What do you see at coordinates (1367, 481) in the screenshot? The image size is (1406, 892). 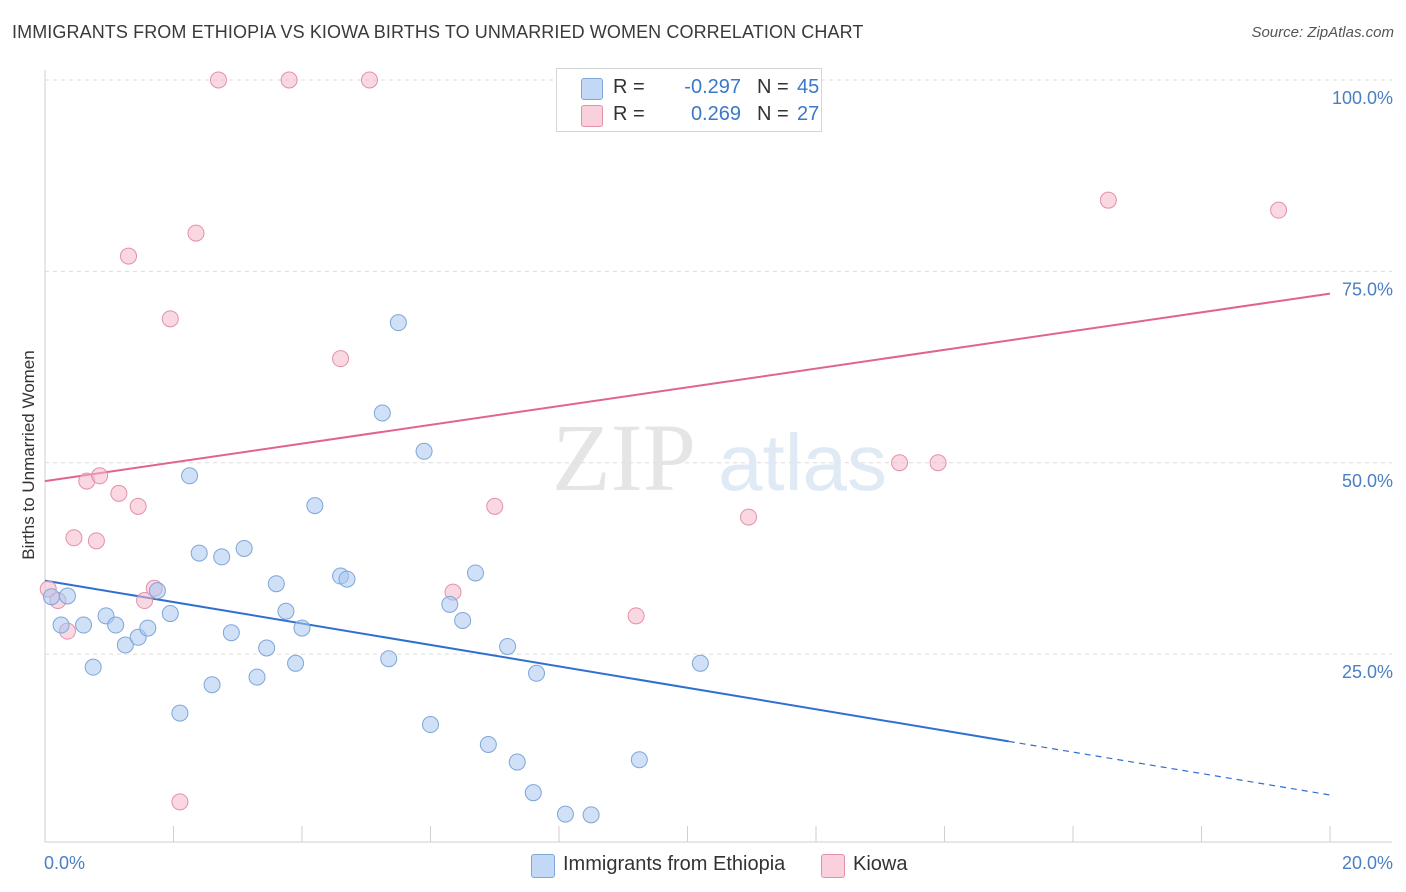 I see `y-tick-label: 50.0%` at bounding box center [1367, 481].